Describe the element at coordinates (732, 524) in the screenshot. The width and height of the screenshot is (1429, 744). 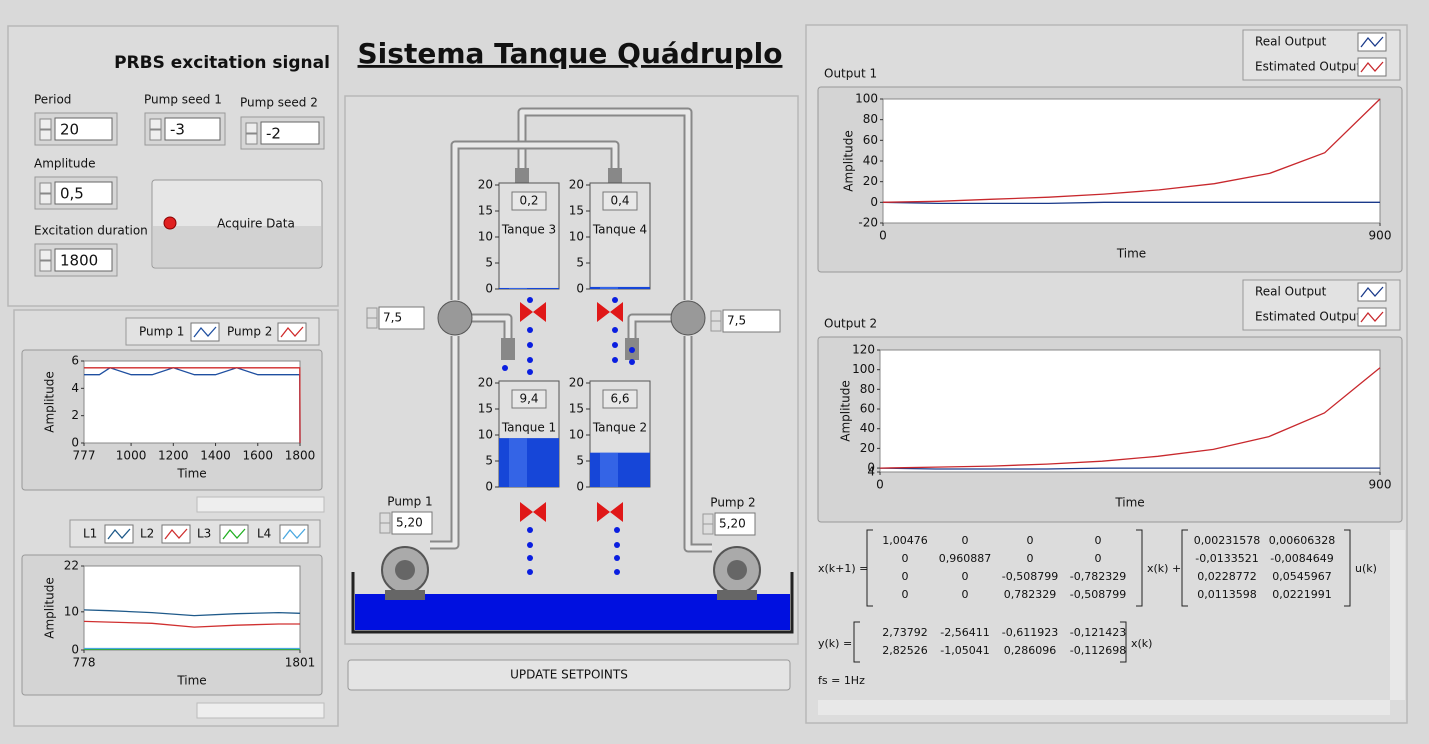
I see `numeric-value: 5,20` at that location.